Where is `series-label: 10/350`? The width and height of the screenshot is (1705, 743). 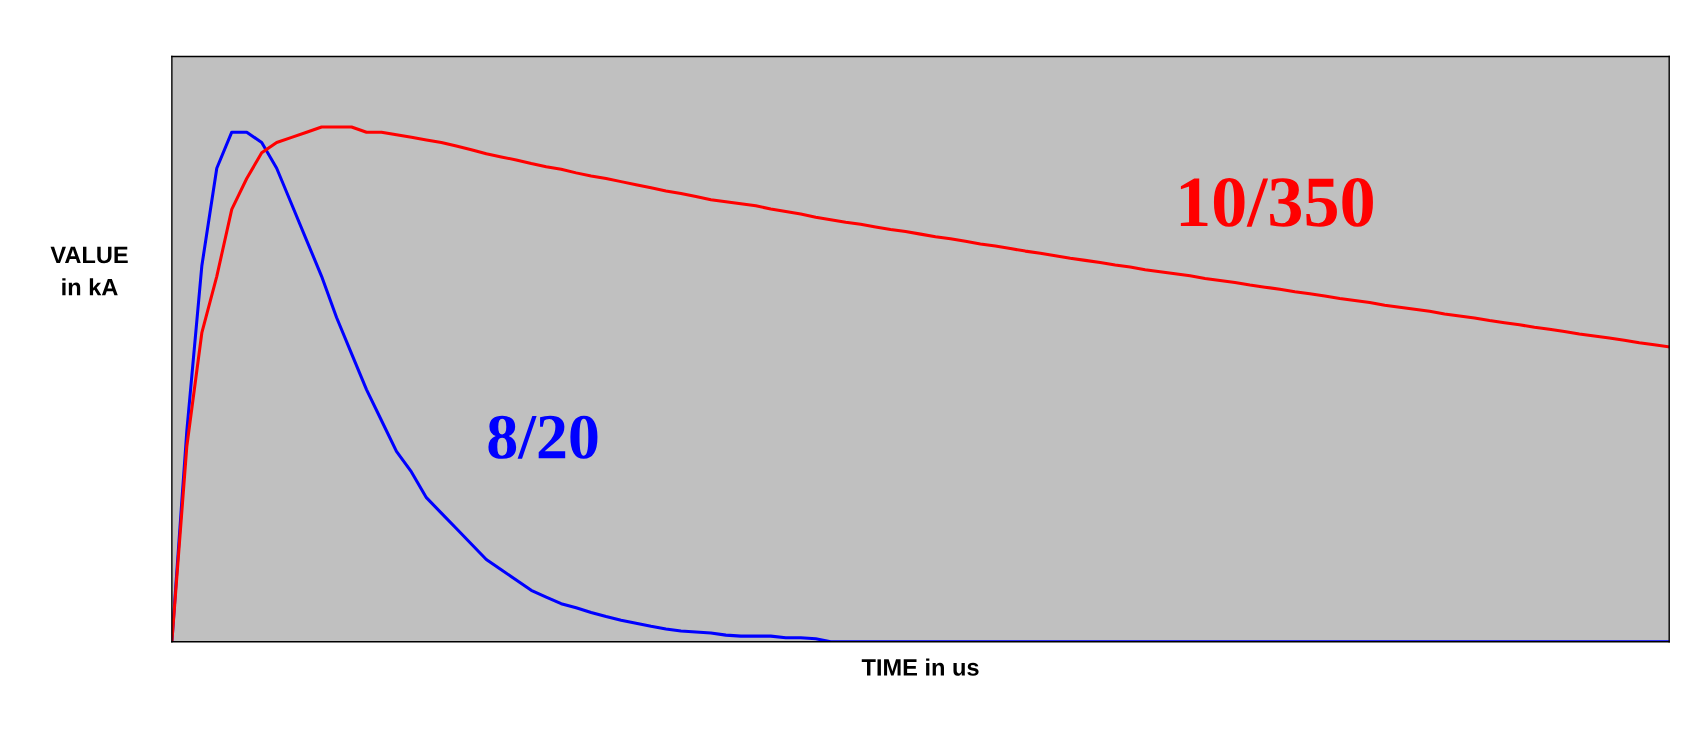
series-label: 10/350 is located at coordinates (1276, 202).